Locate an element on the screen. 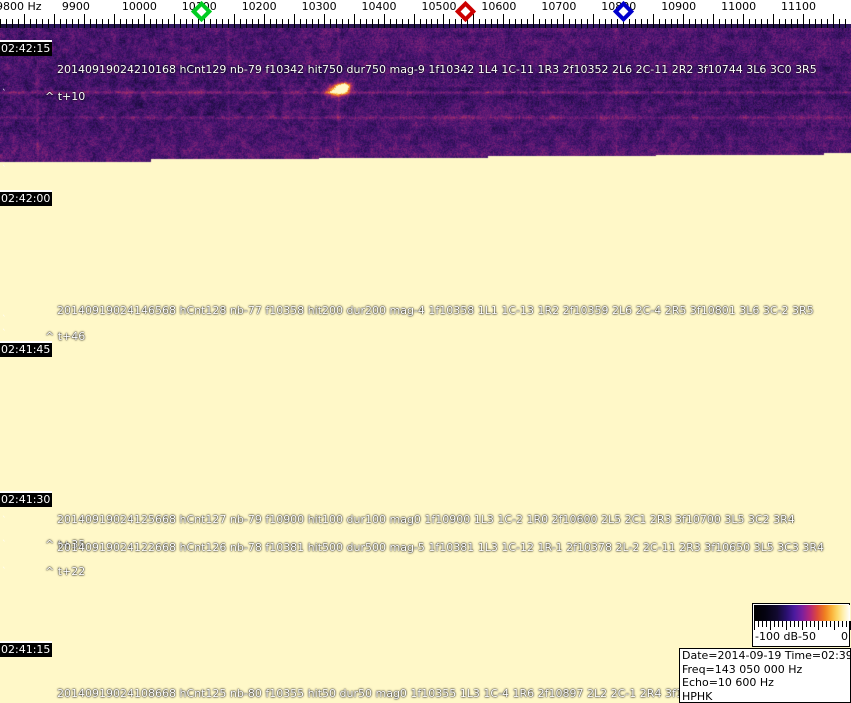  time-tick-5: ` is located at coordinates (4, 545).